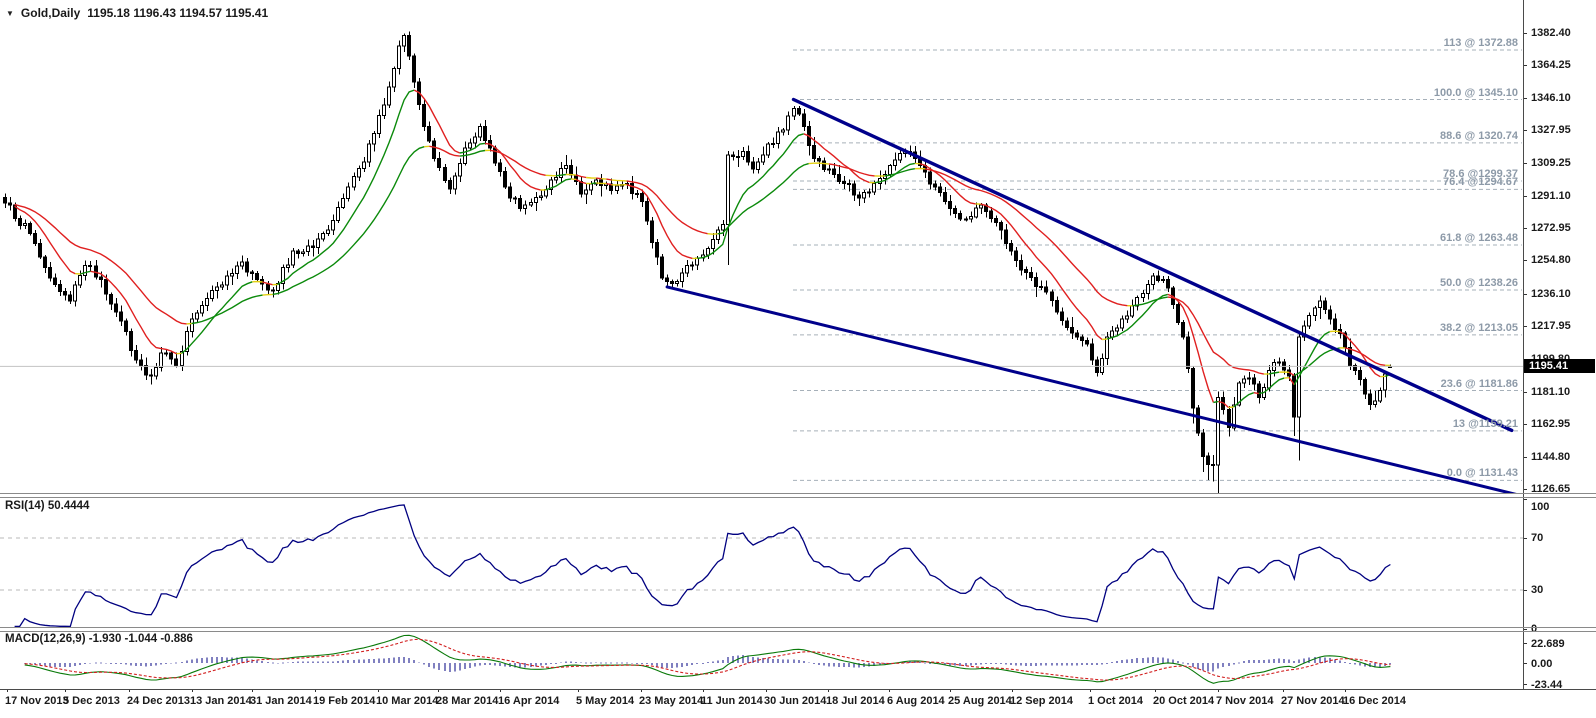 This screenshot has width=1596, height=718. I want to click on macd-scale-label: -23.44, so click(1547, 685).